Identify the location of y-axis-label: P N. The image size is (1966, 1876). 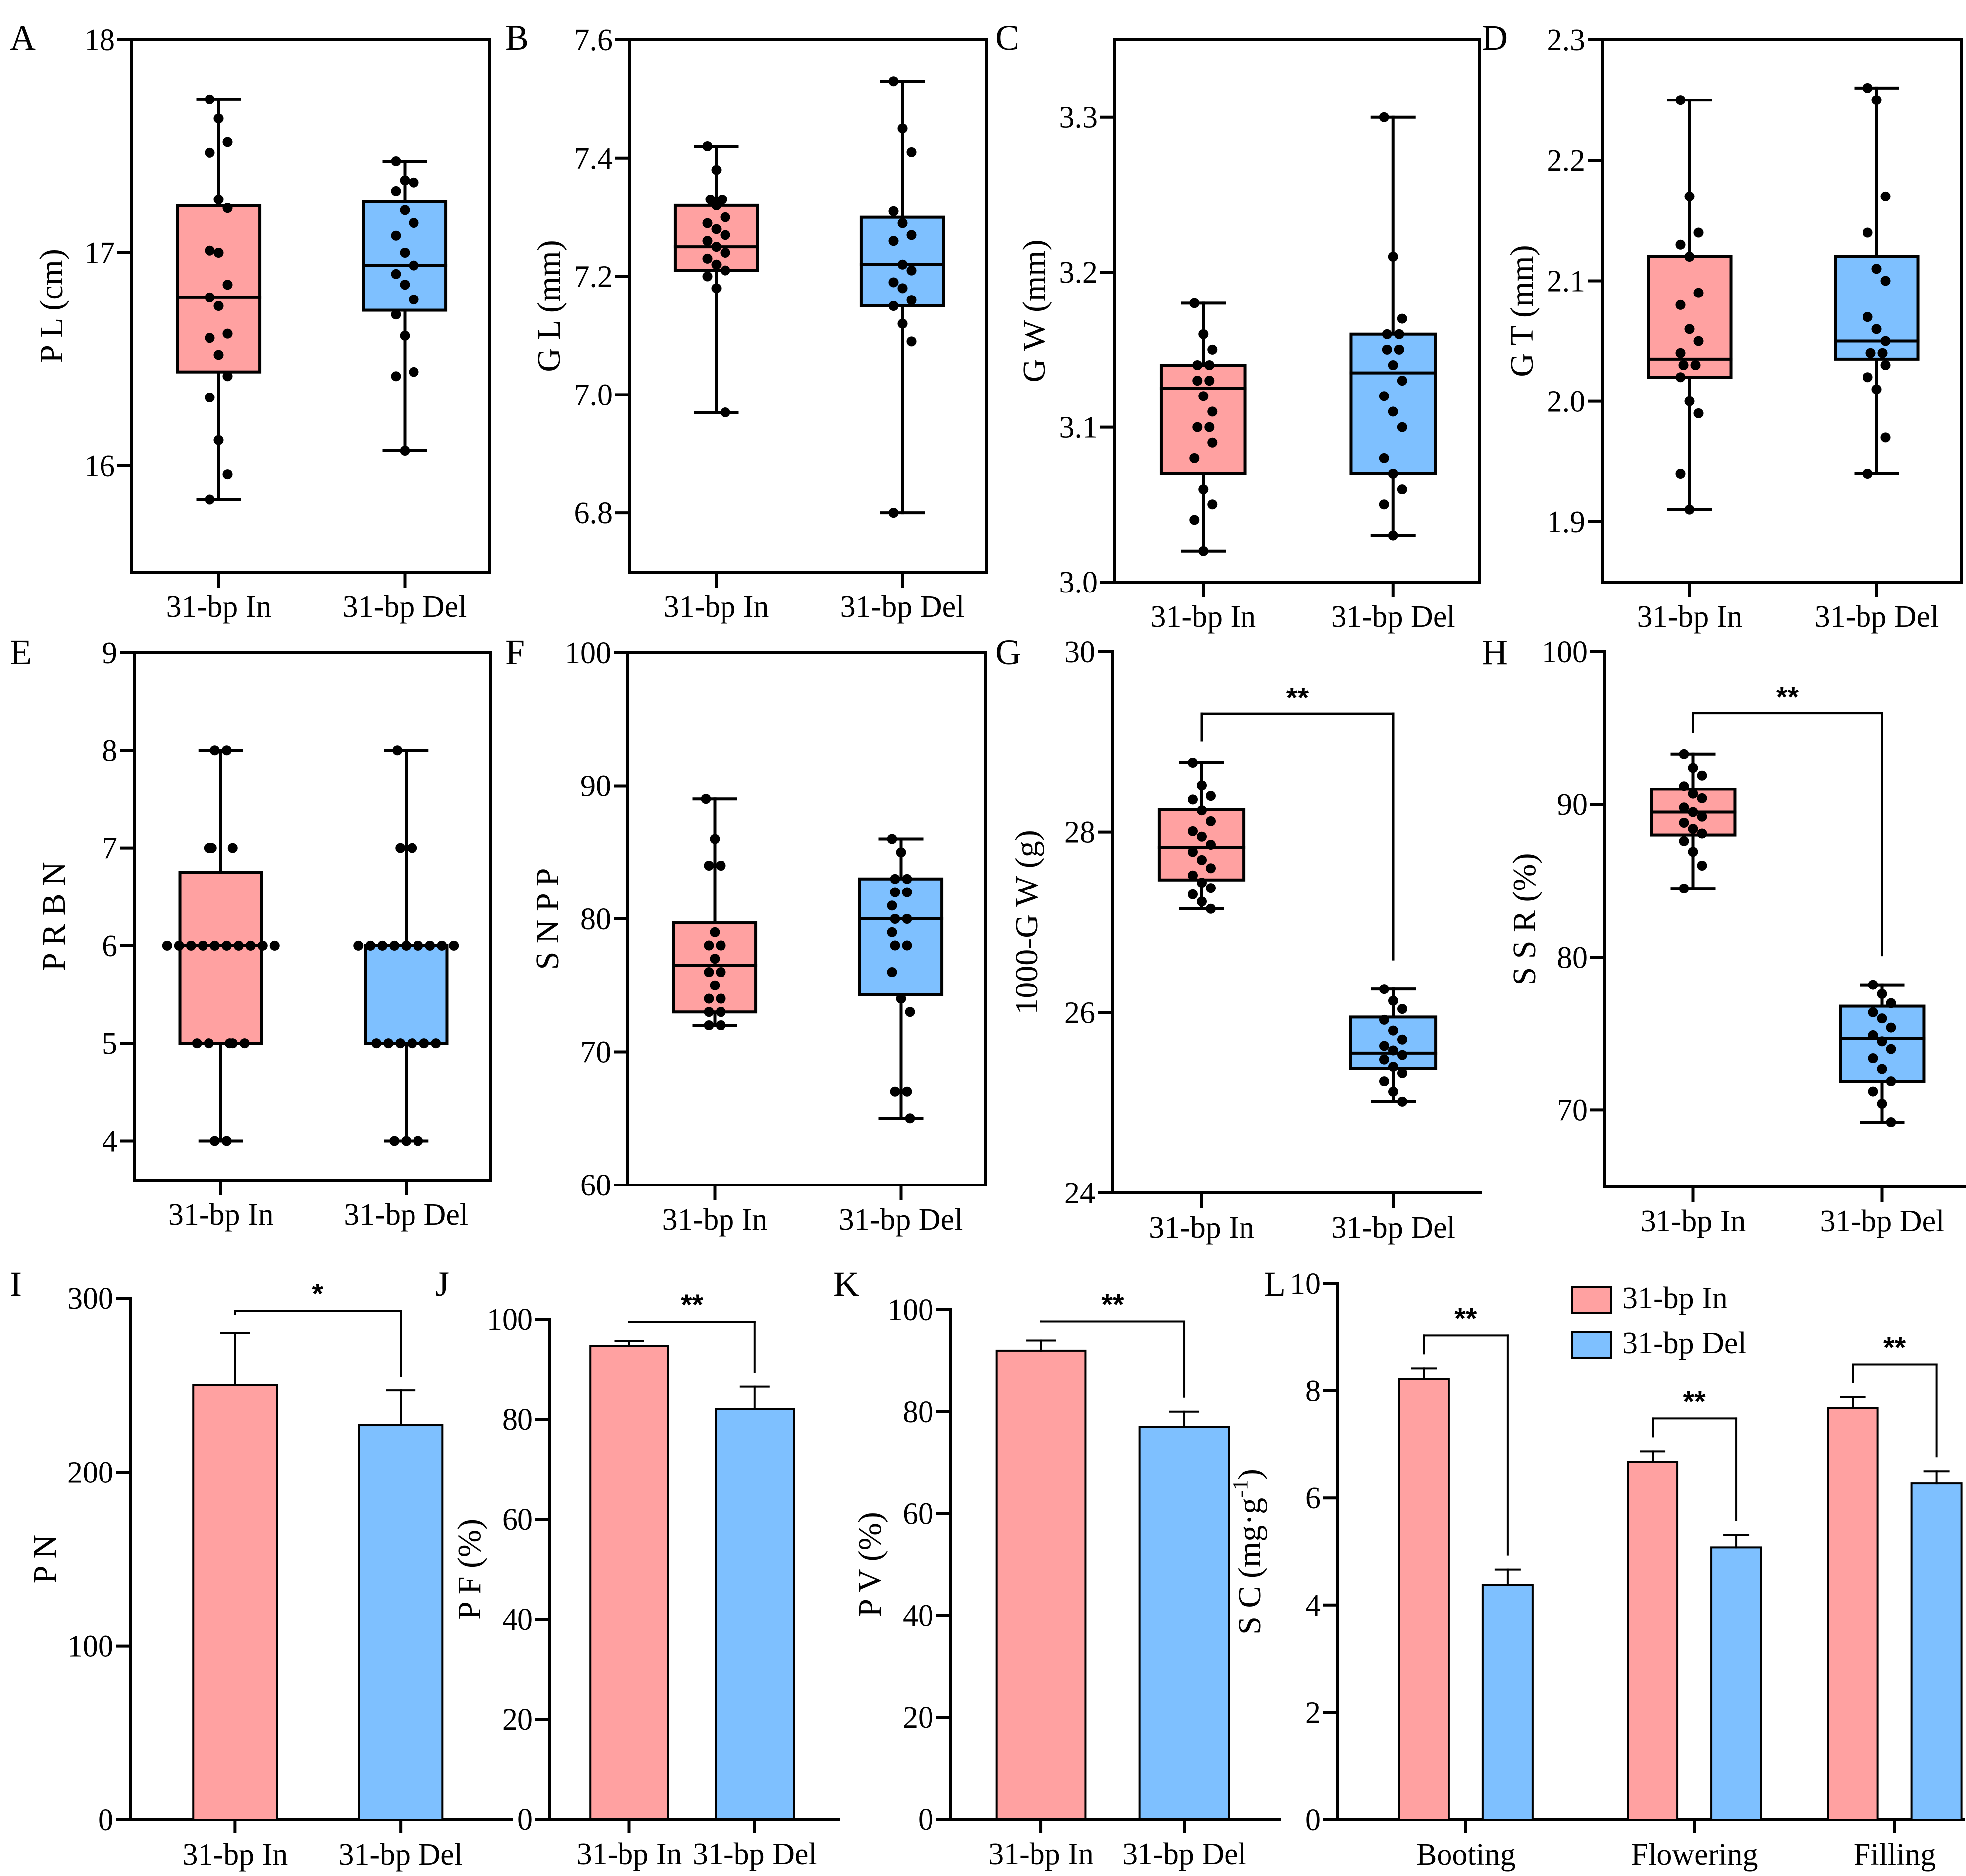
(45, 1559).